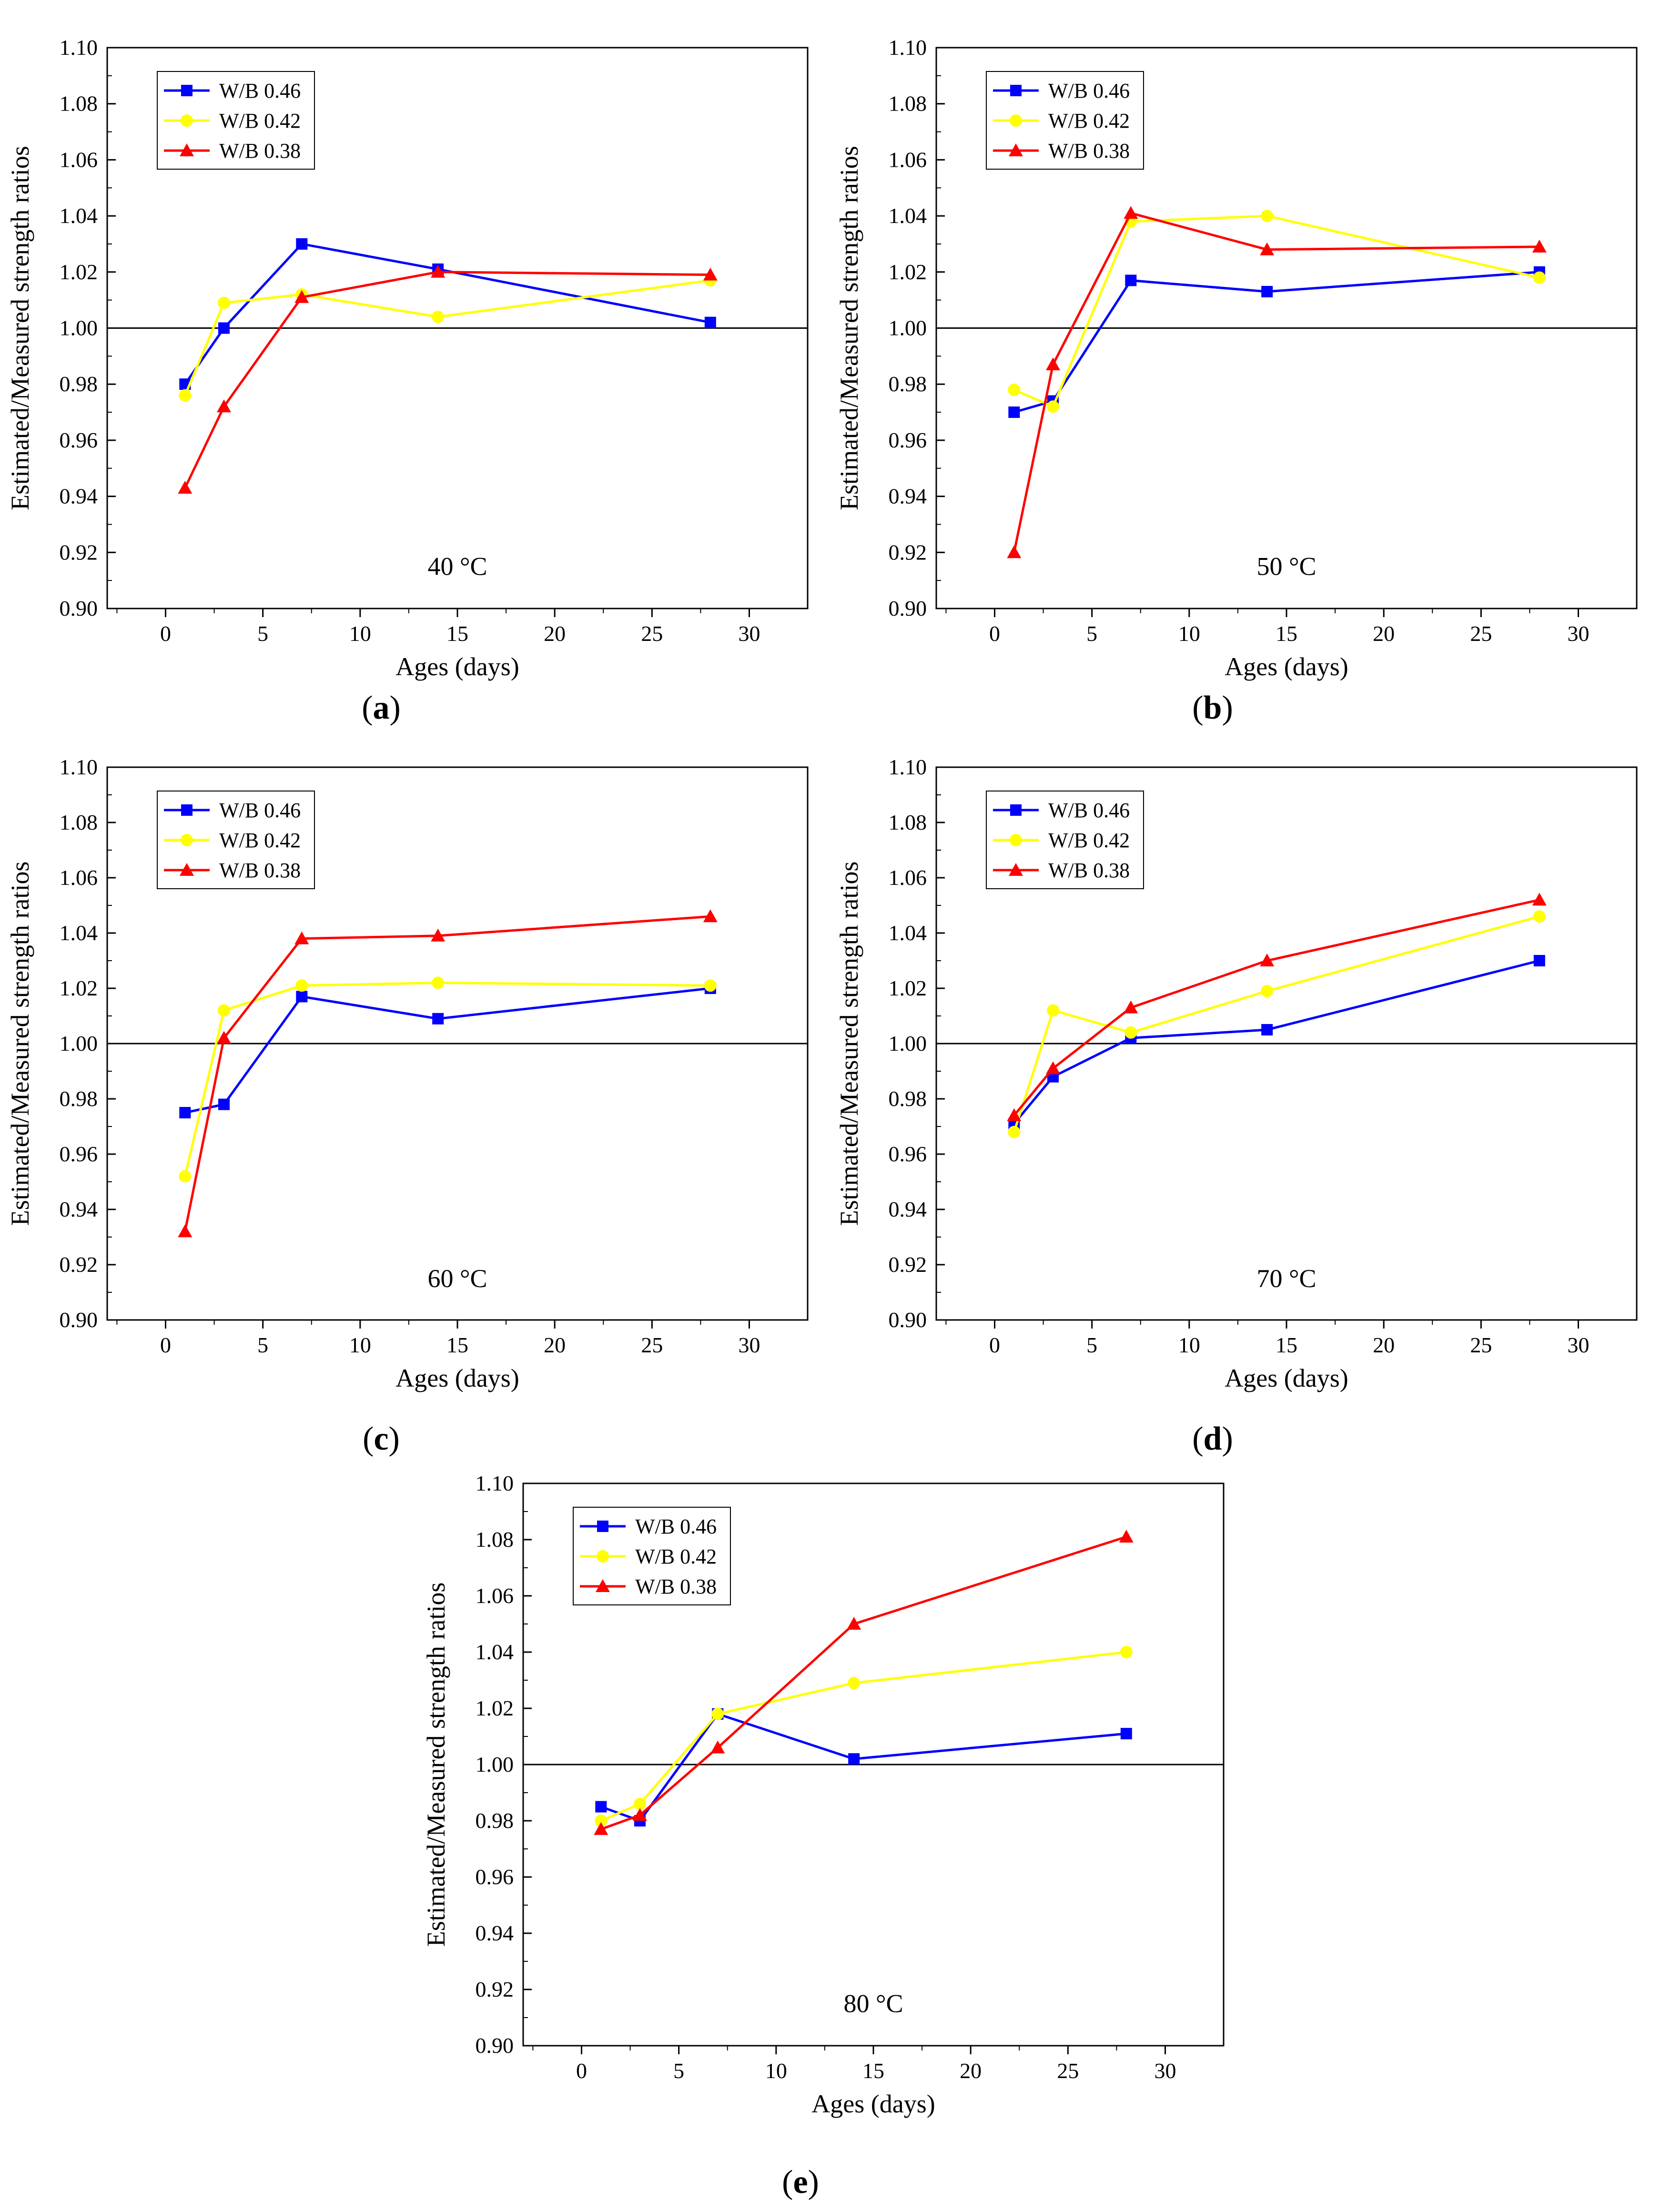  What do you see at coordinates (908, 608) in the screenshot?
I see `y-tick-label: 0.90` at bounding box center [908, 608].